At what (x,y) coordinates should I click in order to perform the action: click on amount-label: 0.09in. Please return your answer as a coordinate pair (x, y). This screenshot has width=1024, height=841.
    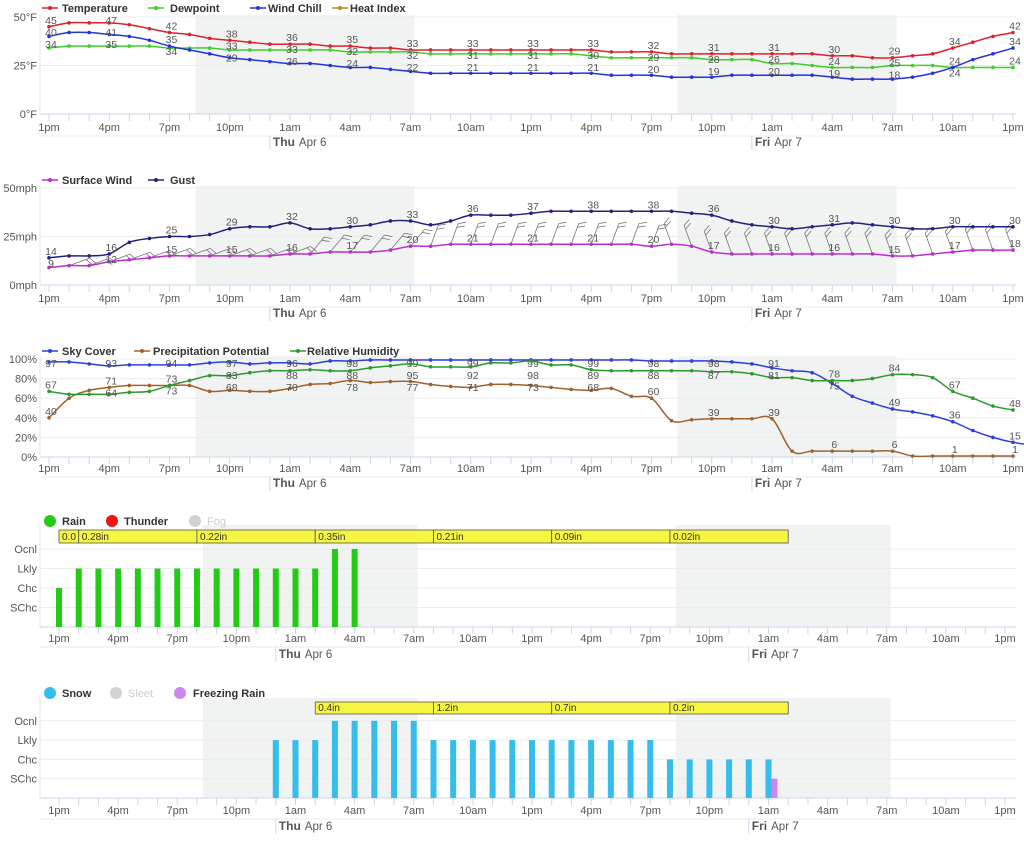
    Looking at the image, I should click on (568, 537).